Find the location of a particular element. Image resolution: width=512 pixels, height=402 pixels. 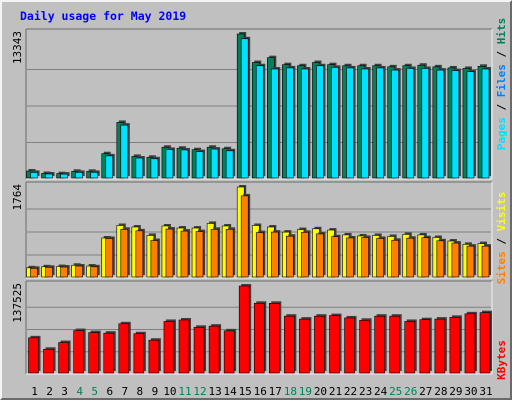

legend-label: Sites / Visits is located at coordinates (501, 238).